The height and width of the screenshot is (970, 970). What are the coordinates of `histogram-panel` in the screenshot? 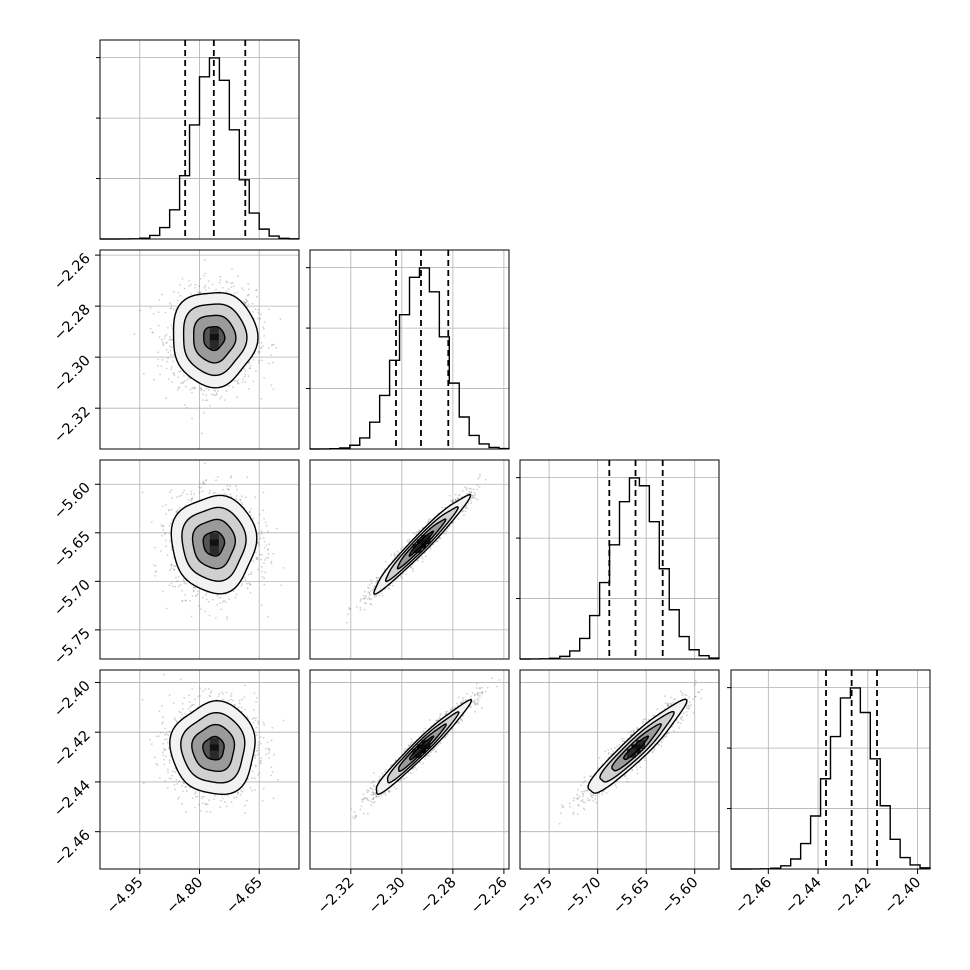 It's located at (829, 769).